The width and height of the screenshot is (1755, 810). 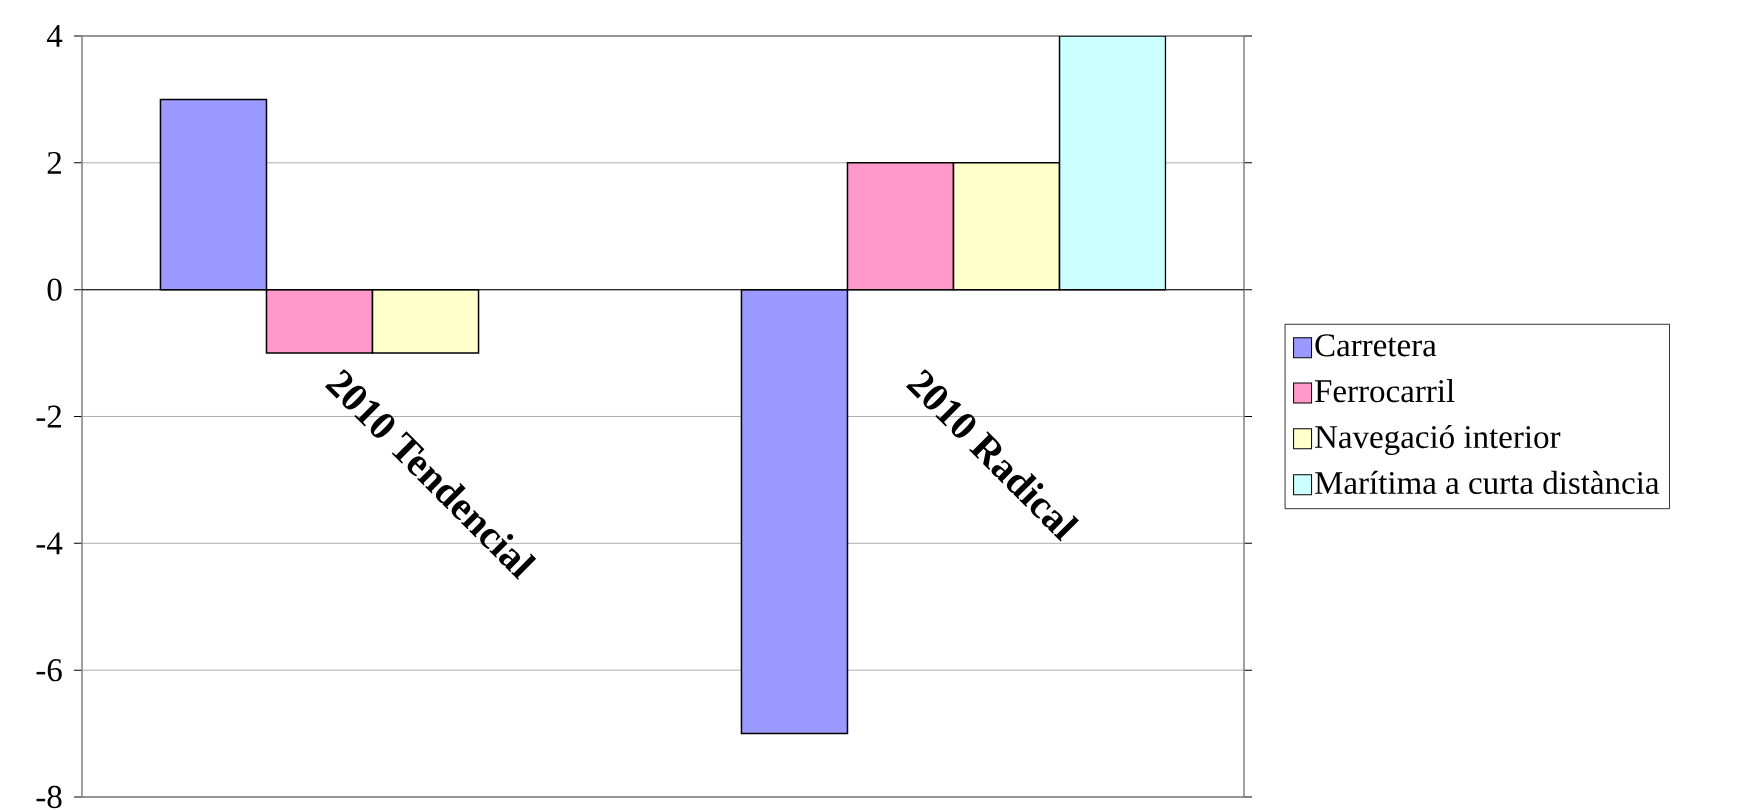 What do you see at coordinates (1385, 391) in the screenshot?
I see `legend-label: Ferrocarril` at bounding box center [1385, 391].